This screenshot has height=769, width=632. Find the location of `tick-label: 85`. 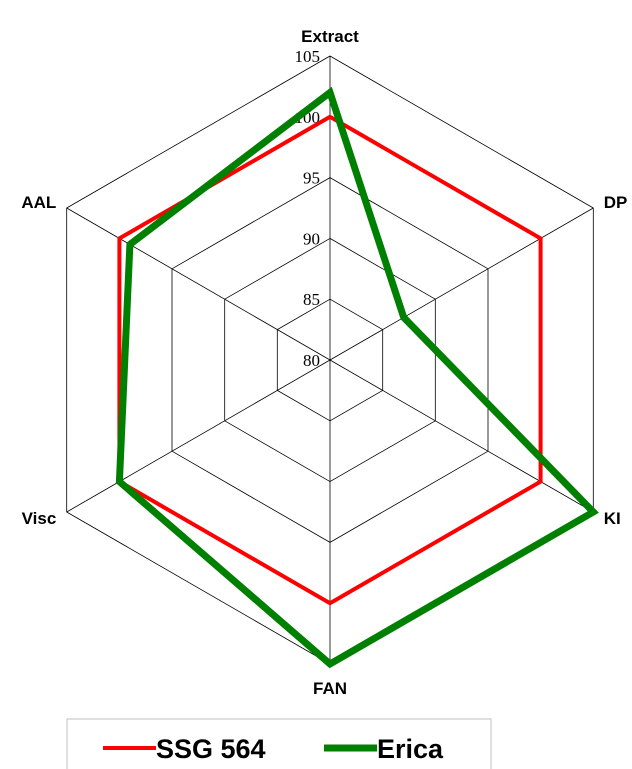

tick-label: 85 is located at coordinates (311, 299).